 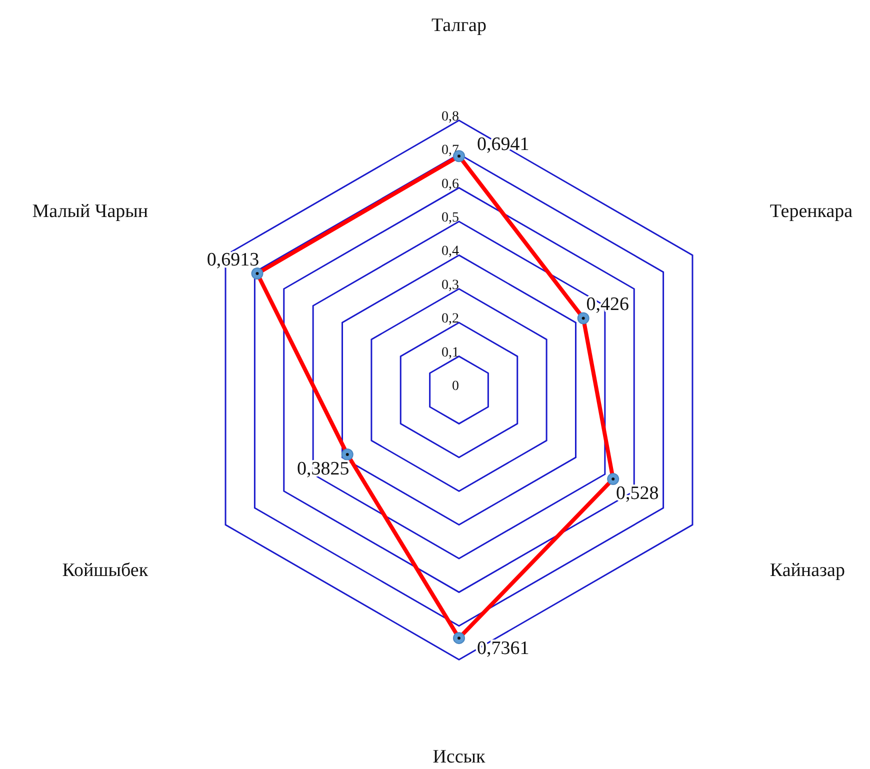 I want to click on y-tick-label: 0,7, so click(x=450, y=150).